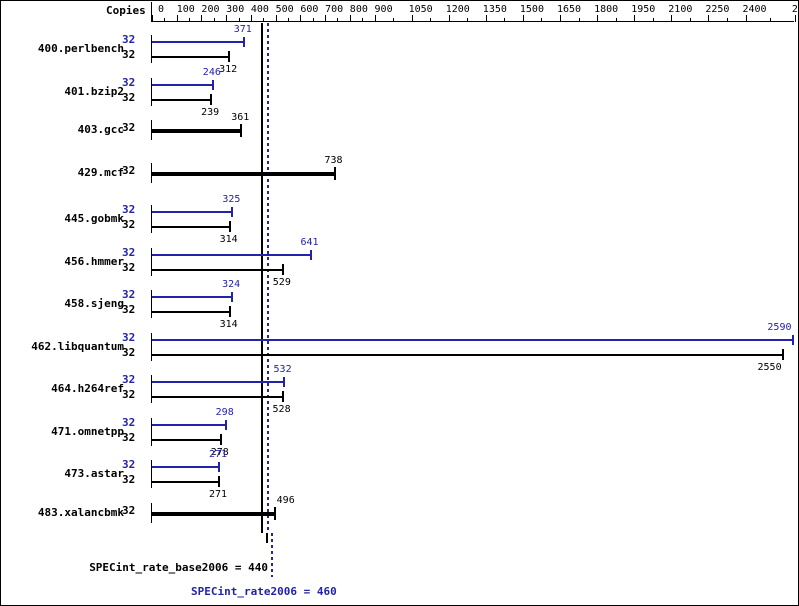 The width and height of the screenshot is (799, 606). What do you see at coordinates (235, 9) in the screenshot?
I see `axis-tick-label: 300` at bounding box center [235, 9].